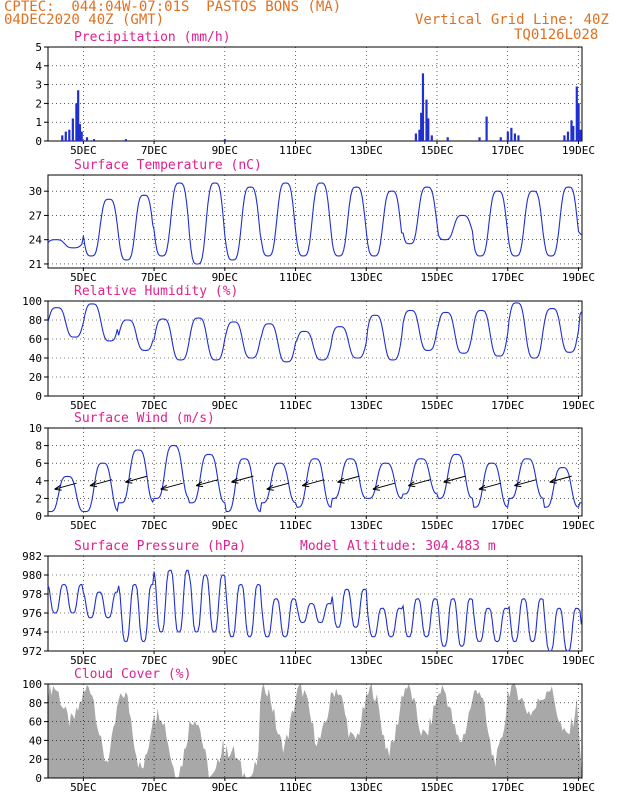 The image size is (618, 800). What do you see at coordinates (225, 525) in the screenshot?
I see `panel4-xtick-label: 9DEC` at bounding box center [225, 525].